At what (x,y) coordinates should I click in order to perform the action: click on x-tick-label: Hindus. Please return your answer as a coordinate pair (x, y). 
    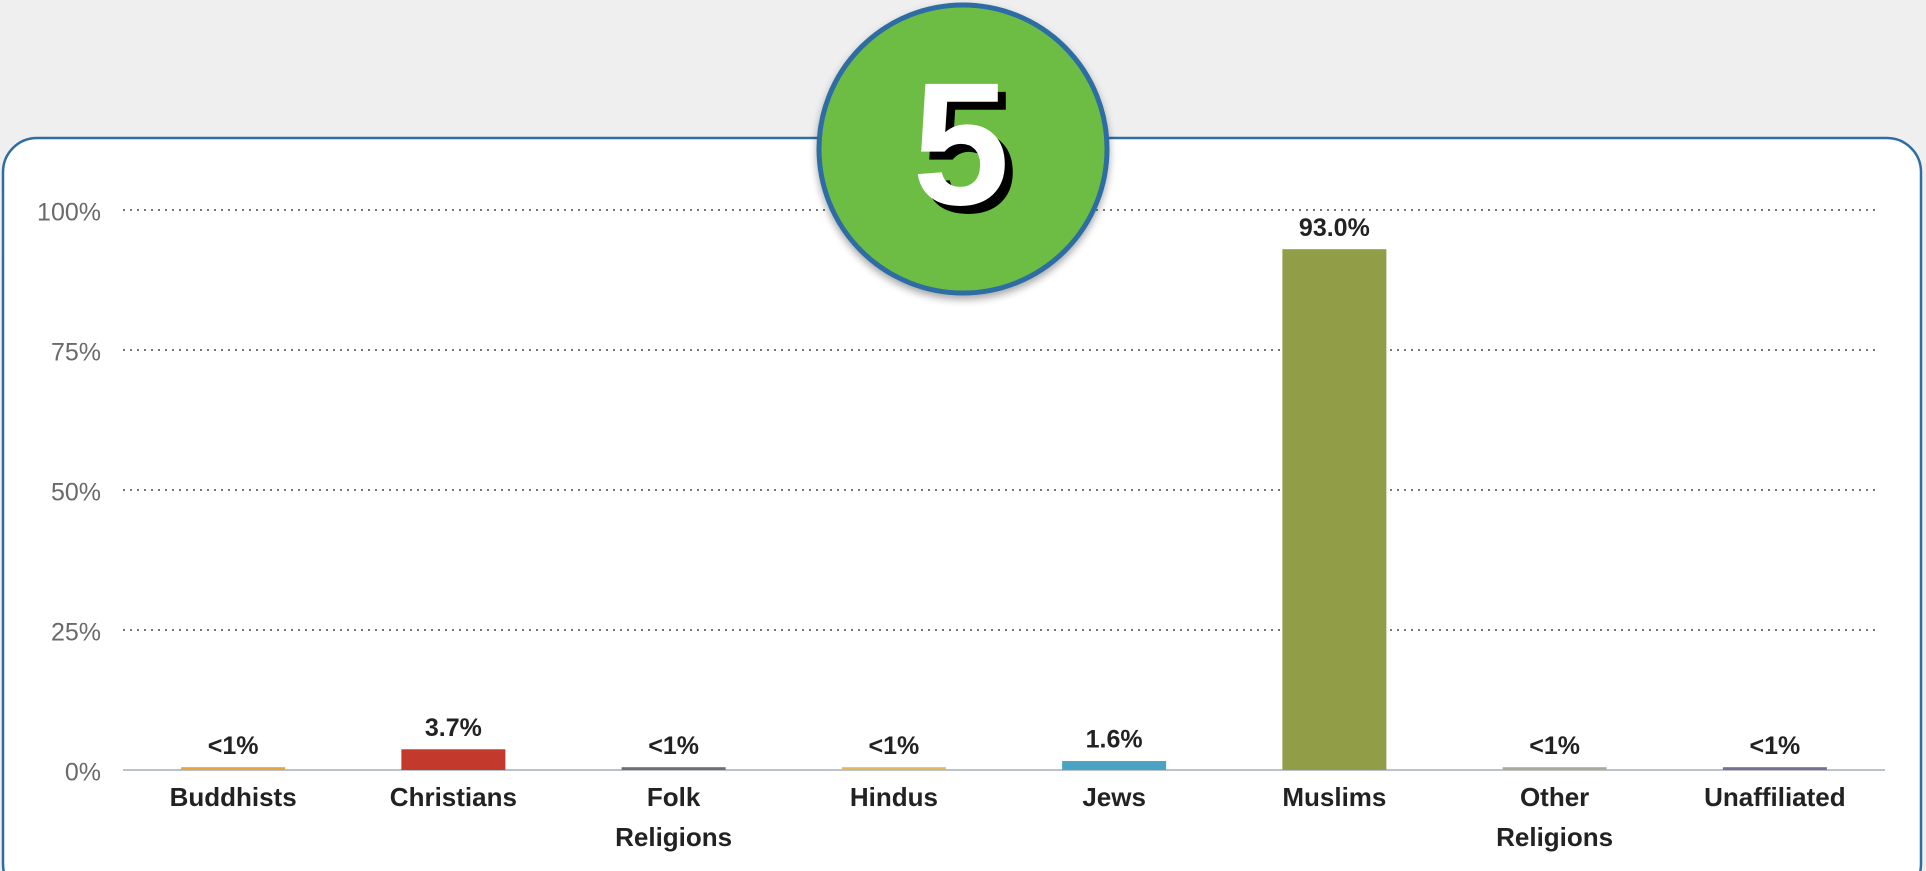
    Looking at the image, I should click on (894, 797).